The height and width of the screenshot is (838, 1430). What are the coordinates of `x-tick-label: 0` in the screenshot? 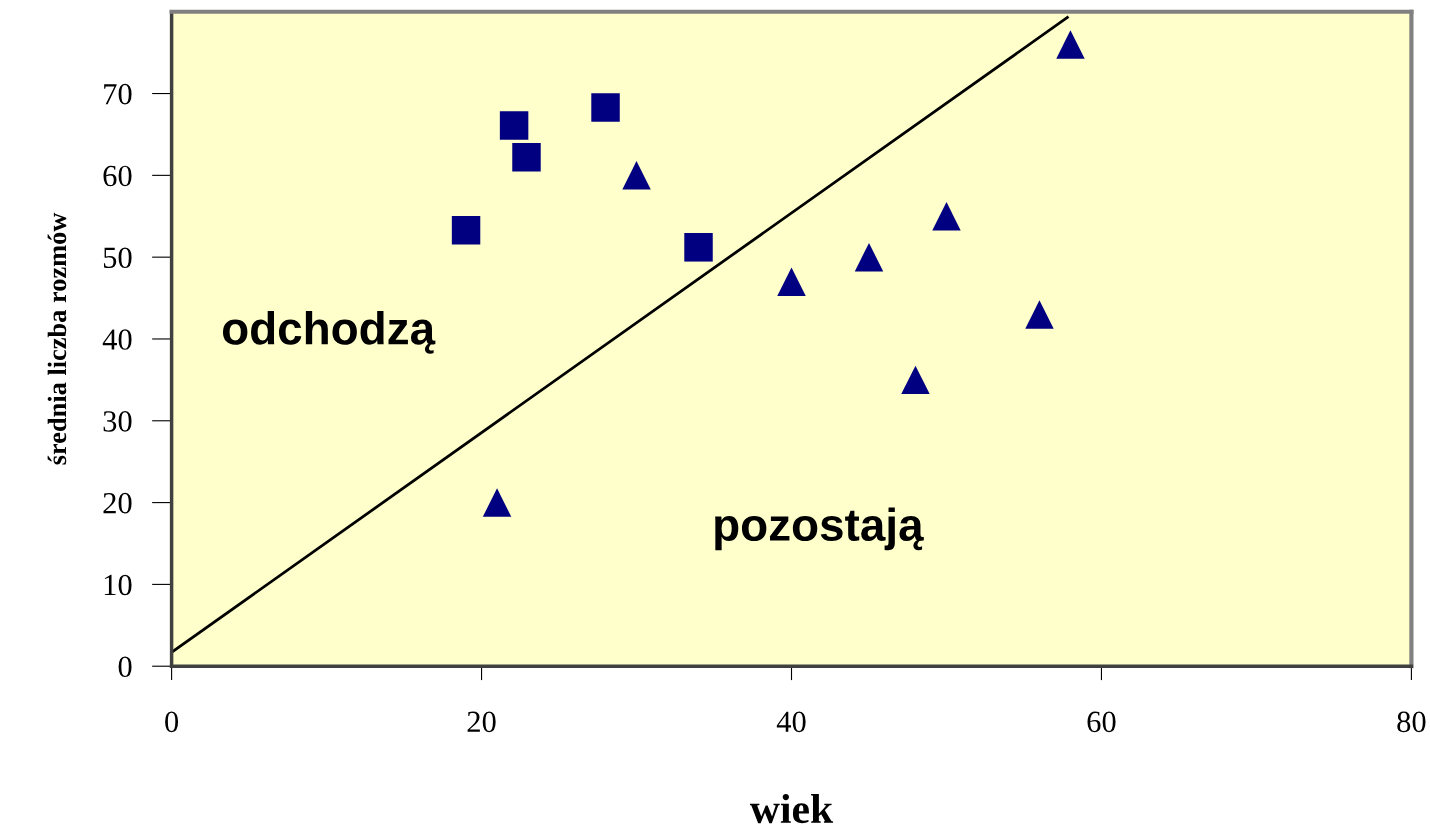 It's located at (172, 722).